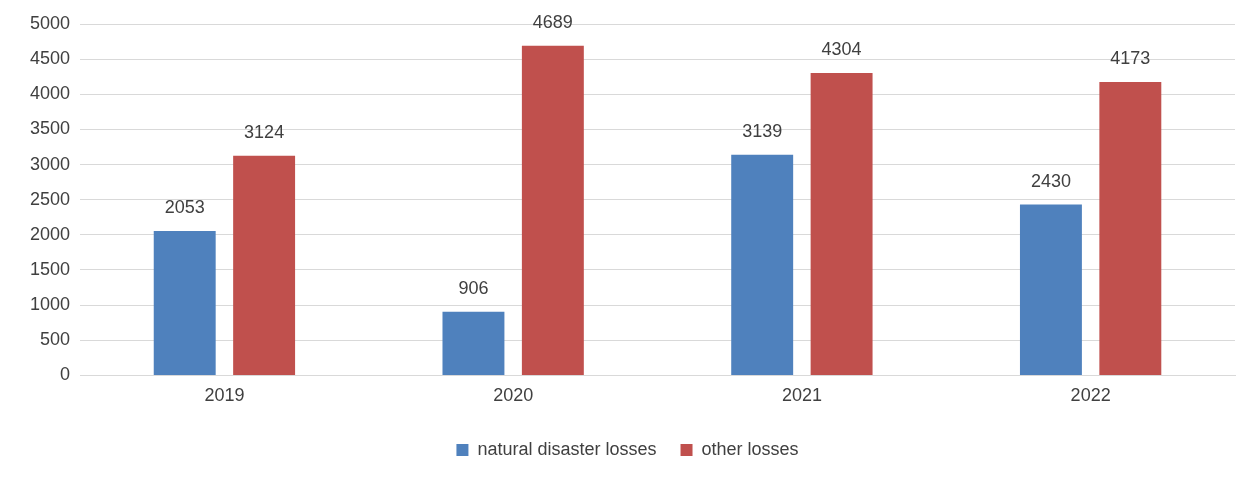  What do you see at coordinates (473, 287) in the screenshot?
I see `data-label: 906` at bounding box center [473, 287].